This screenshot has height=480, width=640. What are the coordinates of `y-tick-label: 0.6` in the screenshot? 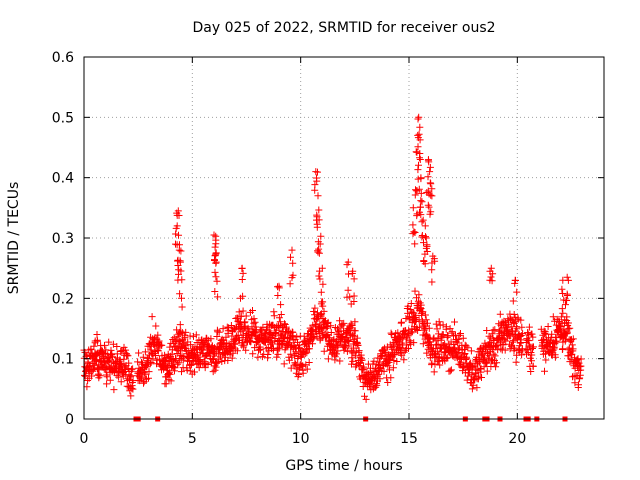 It's located at (63, 58).